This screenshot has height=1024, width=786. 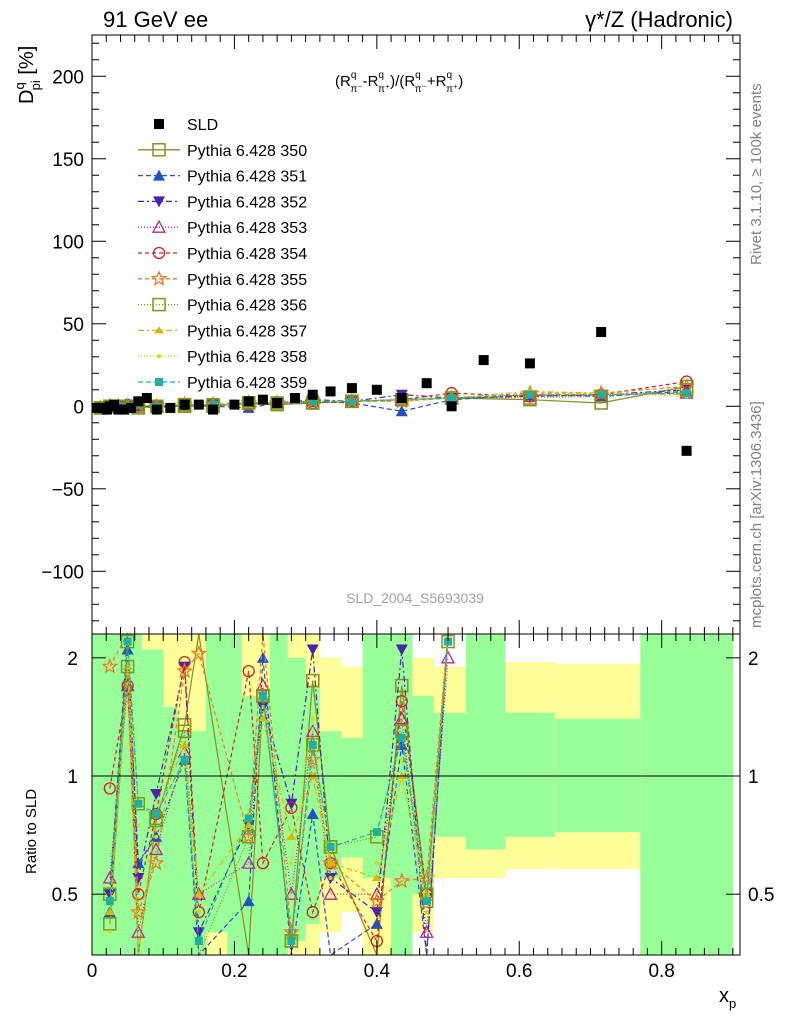 What do you see at coordinates (519, 971) in the screenshot?
I see `x-tick-label: 0.6` at bounding box center [519, 971].